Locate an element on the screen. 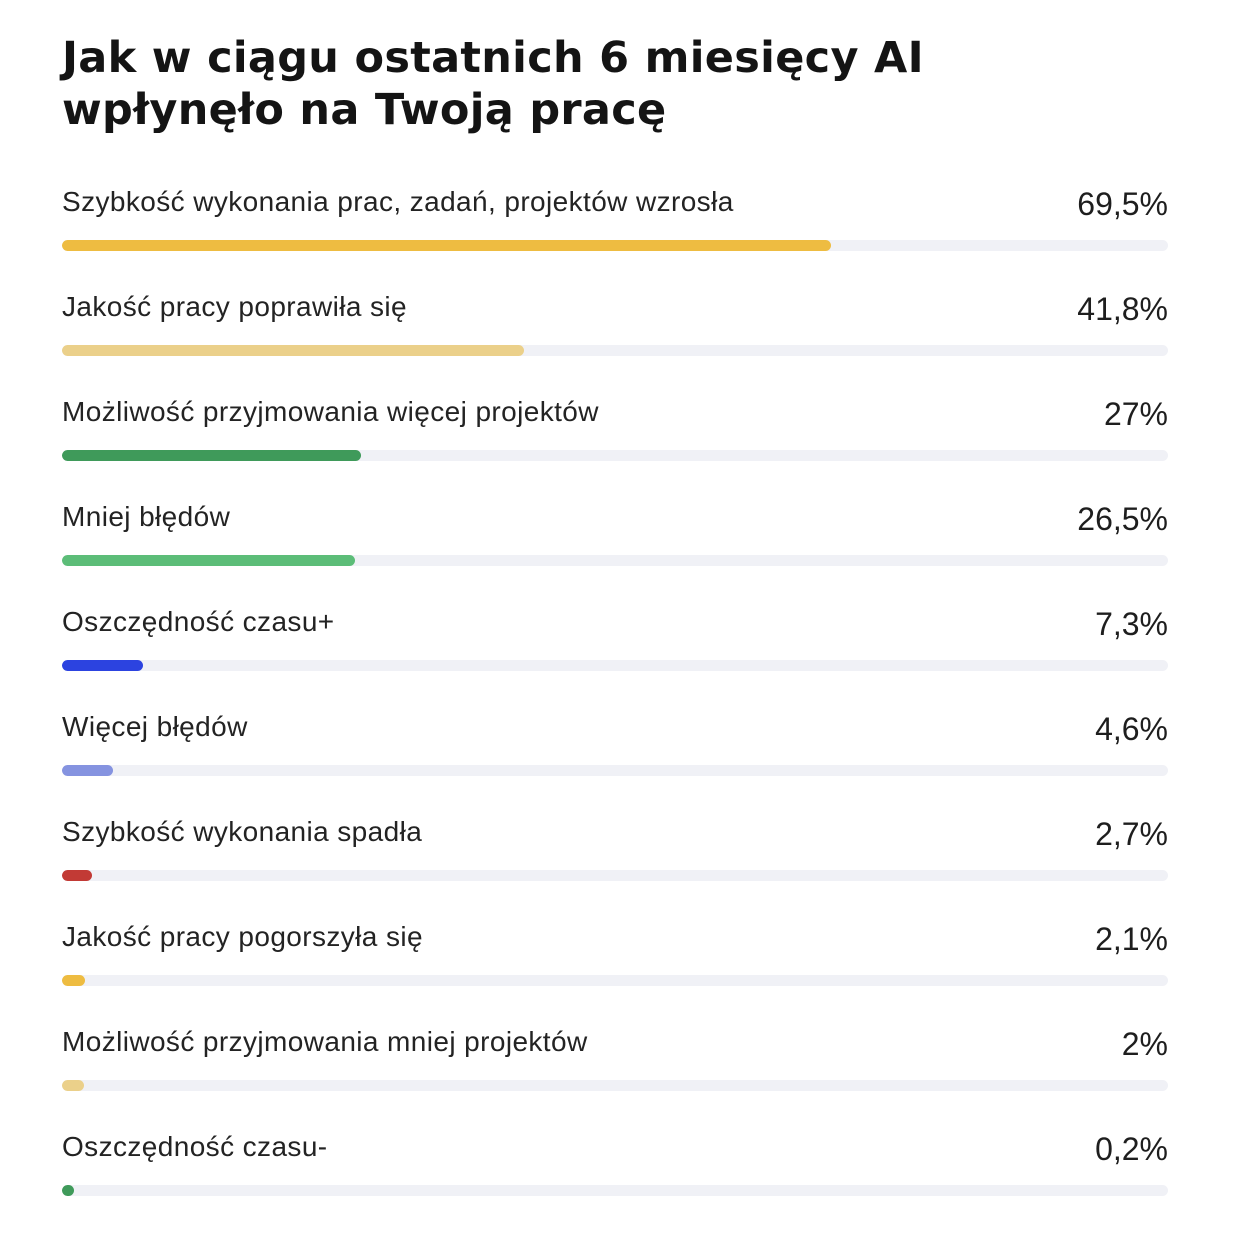 The width and height of the screenshot is (1252, 1248). bar-label: Jakość pracy poprawiła się is located at coordinates (234, 306).